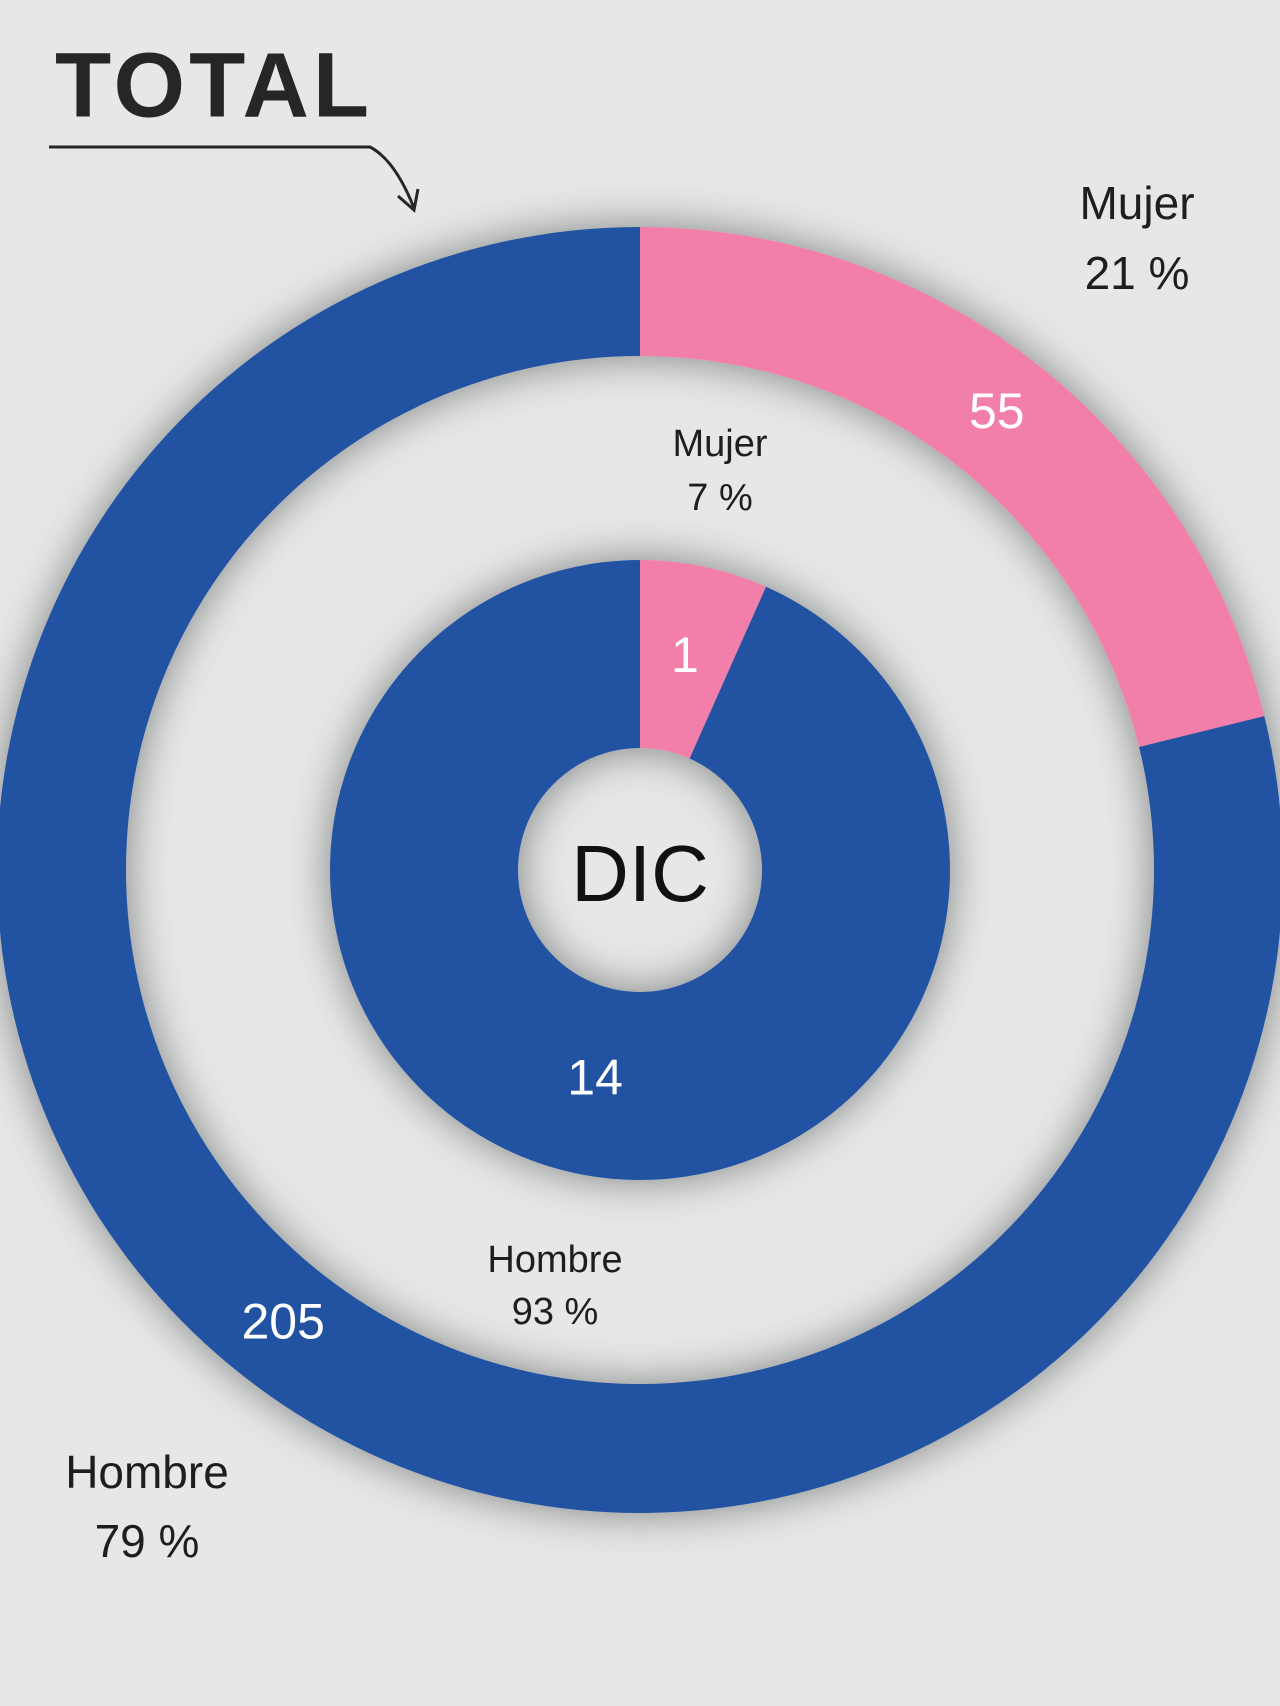 The image size is (1280, 1706). Describe the element at coordinates (408, 200) in the screenshot. I see `arrow-head` at that location.